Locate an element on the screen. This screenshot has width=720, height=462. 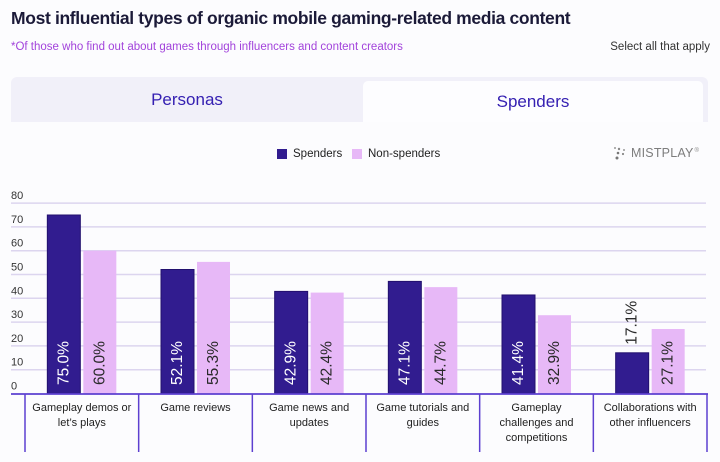
y-tick-label: 40 is located at coordinates (17, 291).